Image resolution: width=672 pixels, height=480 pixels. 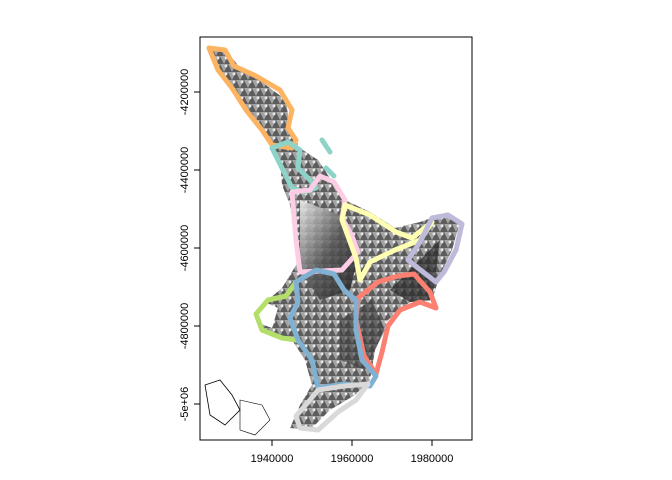 What do you see at coordinates (352, 452) in the screenshot?
I see `x-axis: 1940000 1960000 1980000` at bounding box center [352, 452].